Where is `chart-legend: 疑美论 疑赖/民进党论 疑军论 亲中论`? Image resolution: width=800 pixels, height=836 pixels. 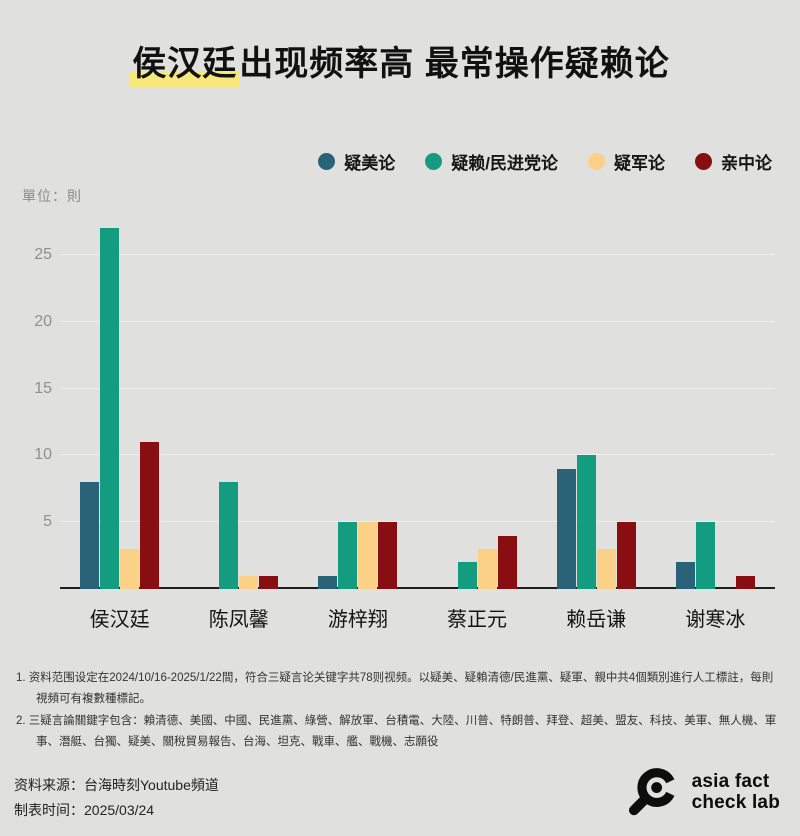 chart-legend: 疑美论 疑赖/民进党论 疑军论 亲中论 is located at coordinates (386, 161).